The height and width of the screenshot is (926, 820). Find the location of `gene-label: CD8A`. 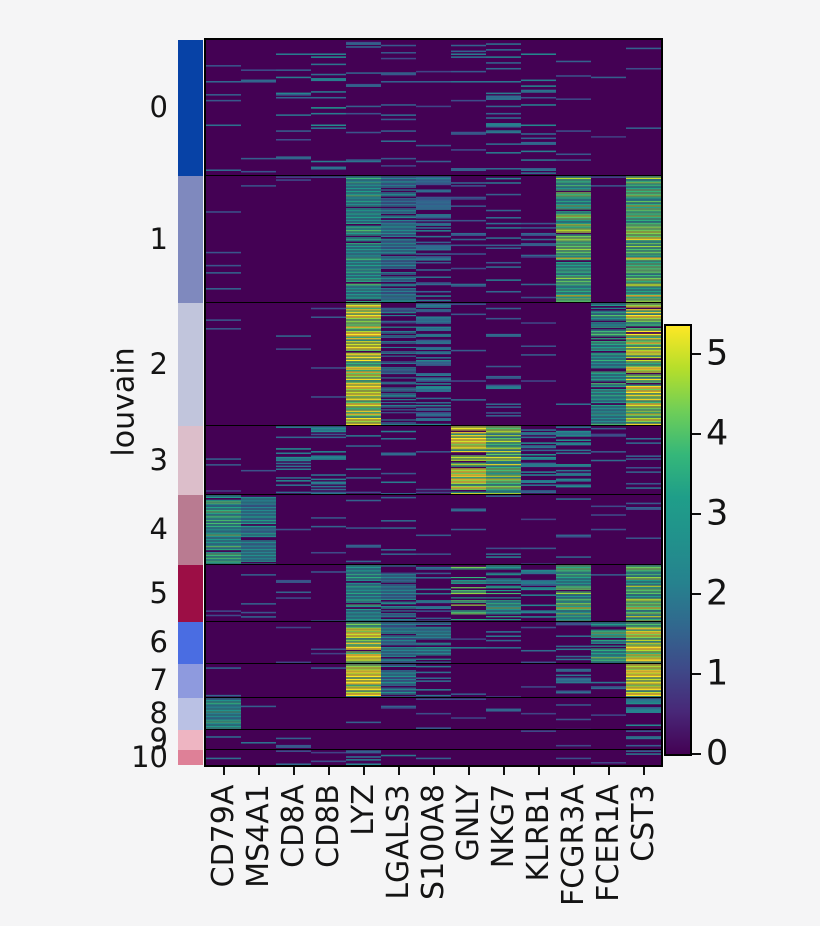

gene-label: CD8A is located at coordinates (293, 826).